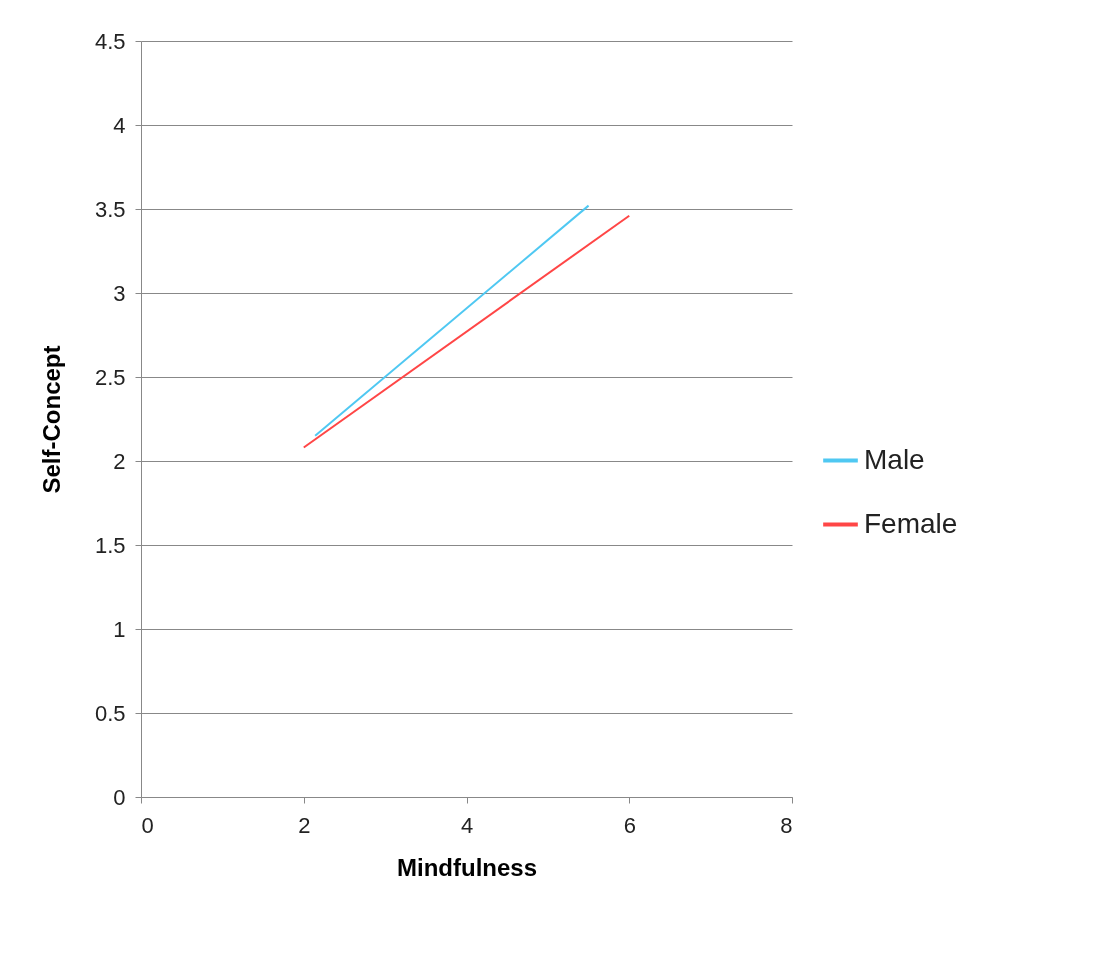 The height and width of the screenshot is (971, 1109). What do you see at coordinates (467, 867) in the screenshot?
I see `x-axis-title: Mindfulness` at bounding box center [467, 867].